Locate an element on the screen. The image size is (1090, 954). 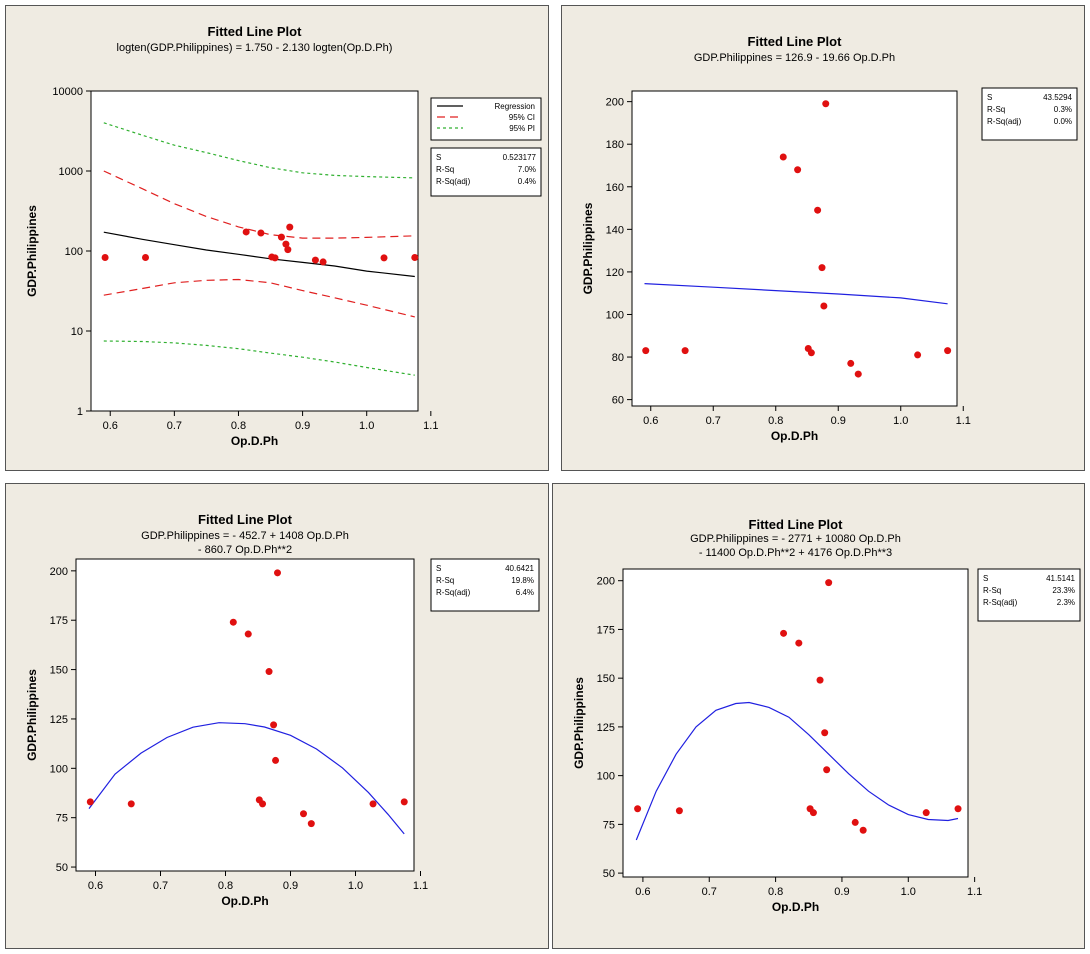
y-tick-label: 1000 is located at coordinates (71, 172).